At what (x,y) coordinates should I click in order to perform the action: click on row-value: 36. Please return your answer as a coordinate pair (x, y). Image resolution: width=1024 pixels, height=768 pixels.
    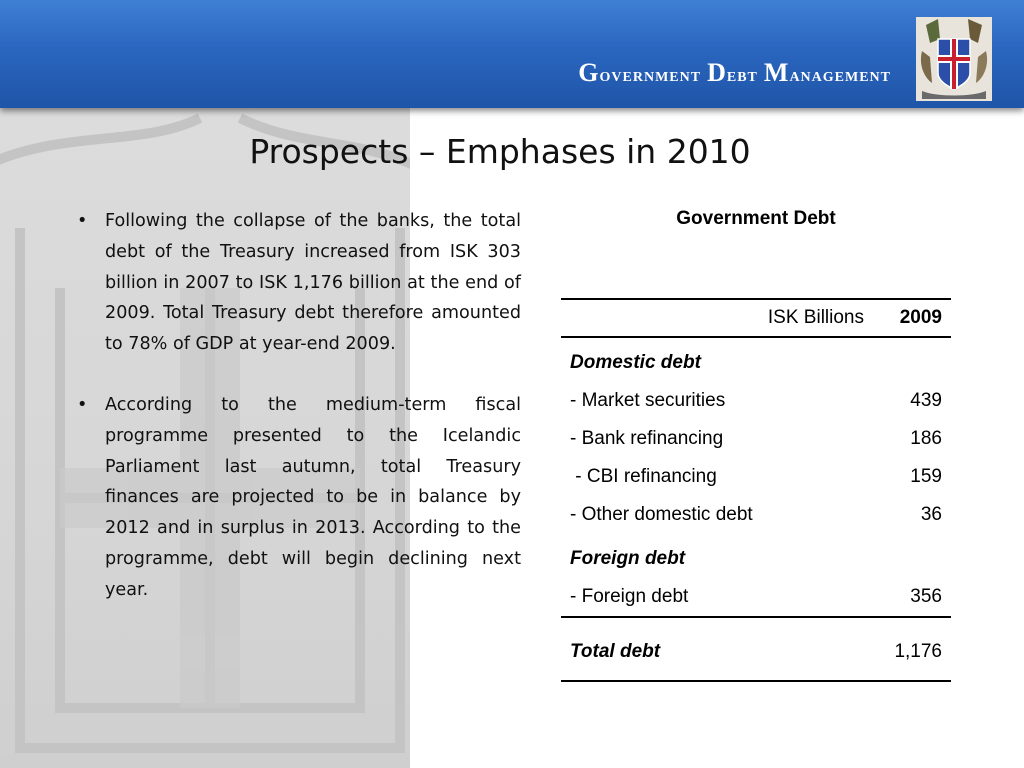
    Looking at the image, I should click on (931, 514).